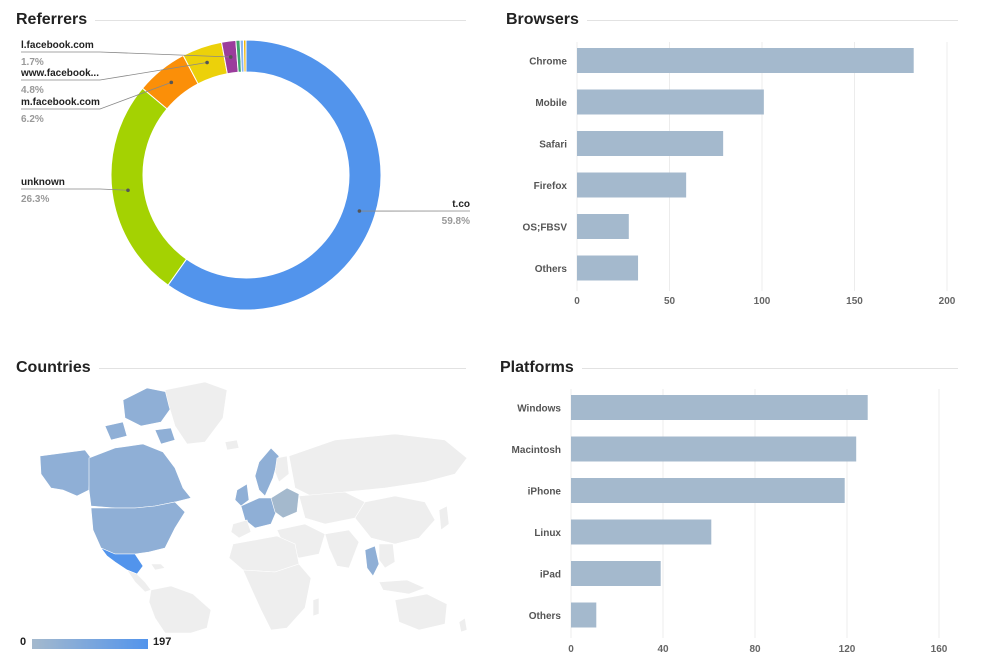  Describe the element at coordinates (547, 533) in the screenshot. I see `platforms-label-linux: Linux` at that location.